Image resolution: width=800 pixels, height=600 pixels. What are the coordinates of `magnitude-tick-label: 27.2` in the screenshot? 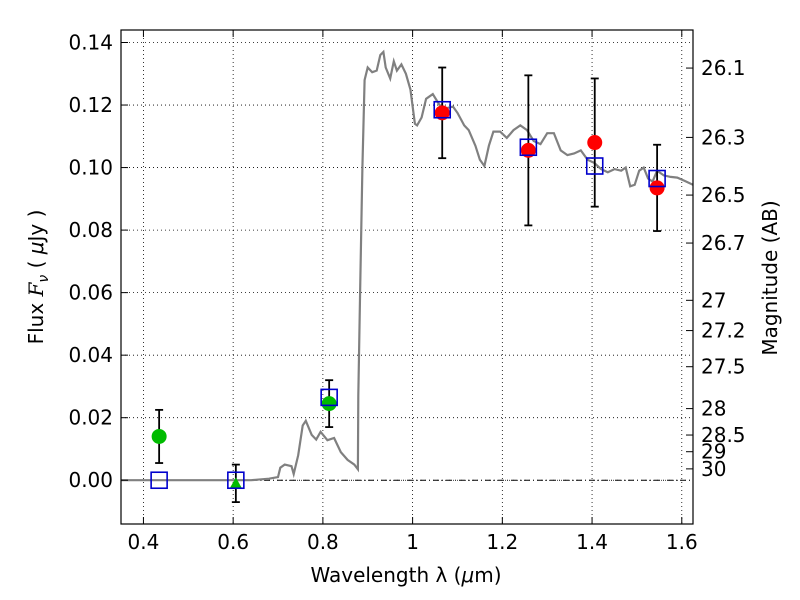 It's located at (723, 331).